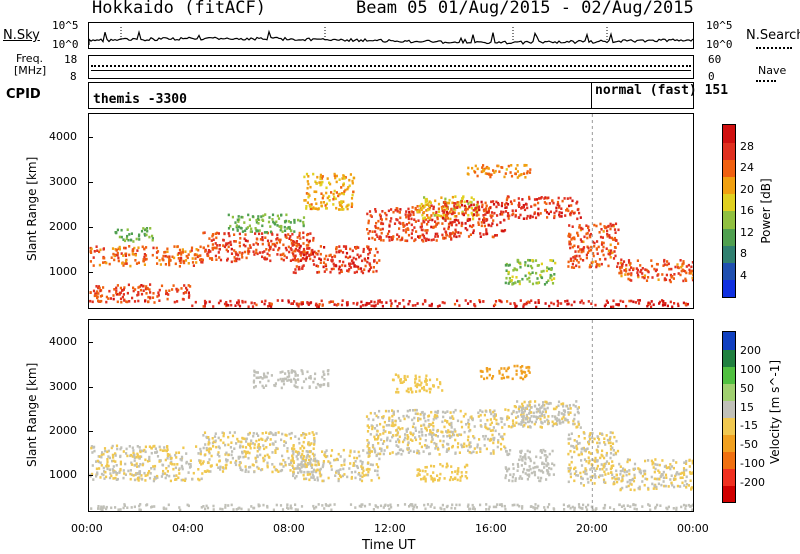 The width and height of the screenshot is (800, 554). What do you see at coordinates (750, 369) in the screenshot?
I see `velocity-colorbar-tick: 100` at bounding box center [750, 369].